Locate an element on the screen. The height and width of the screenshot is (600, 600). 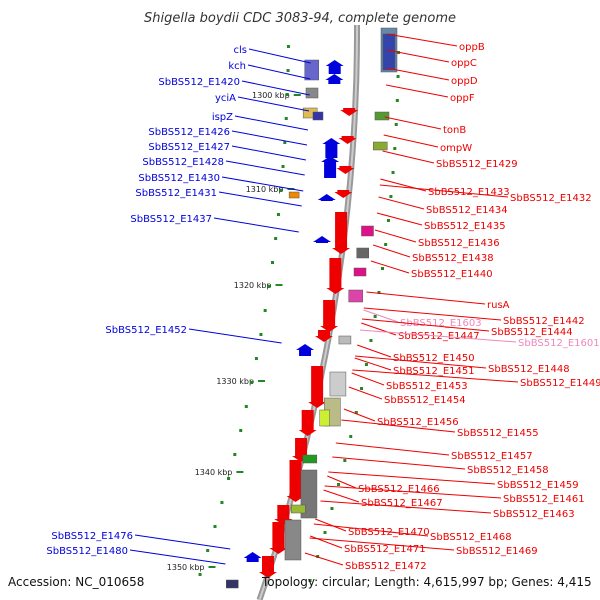
right-gene-label: SbBS512_E1450 is located at coordinates (434, 358).